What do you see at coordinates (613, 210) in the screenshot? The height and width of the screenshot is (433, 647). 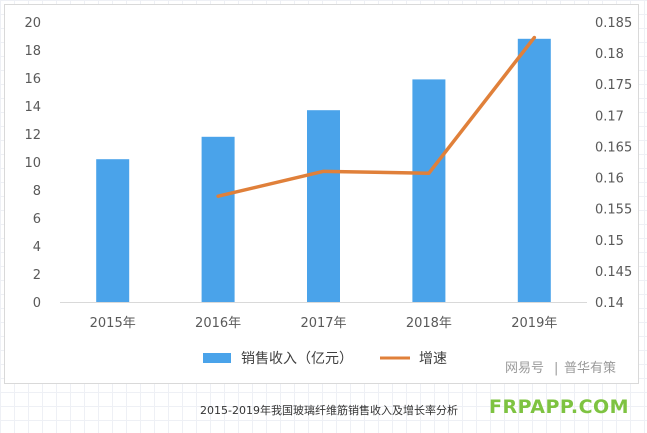 I see `y-right-tick-3: 0.155` at bounding box center [613, 210].